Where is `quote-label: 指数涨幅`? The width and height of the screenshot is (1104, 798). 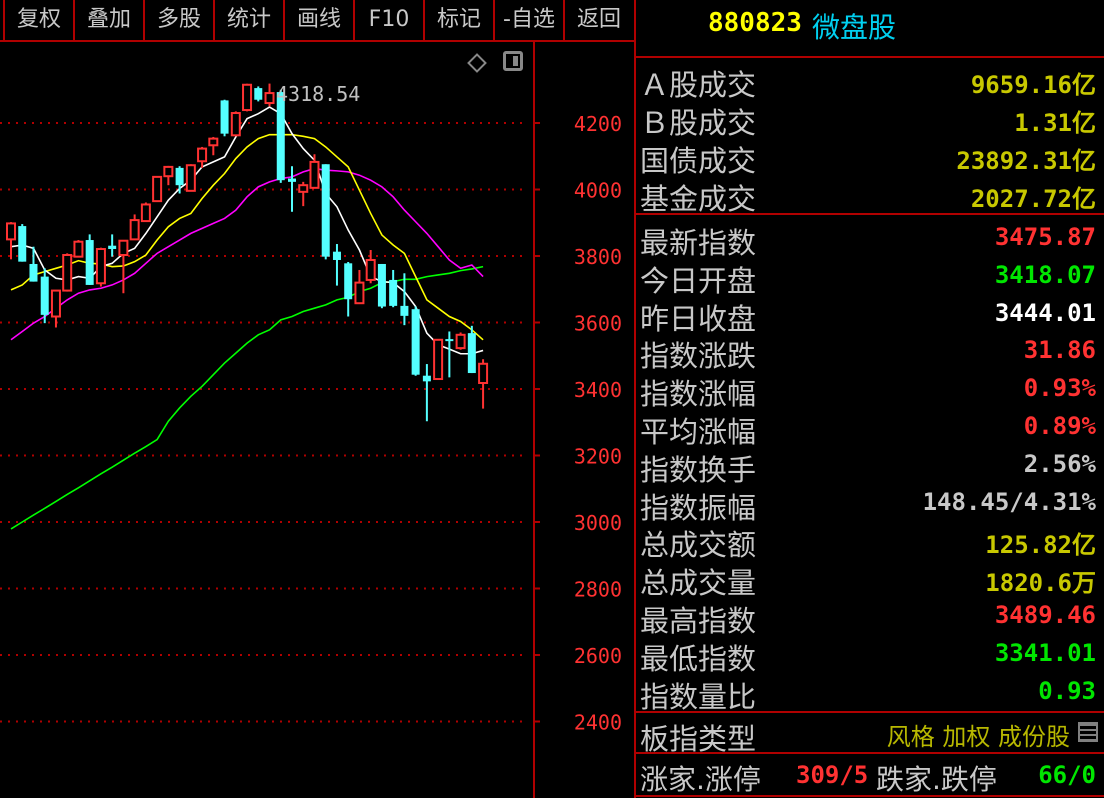 quote-label: 指数涨幅 is located at coordinates (698, 394).